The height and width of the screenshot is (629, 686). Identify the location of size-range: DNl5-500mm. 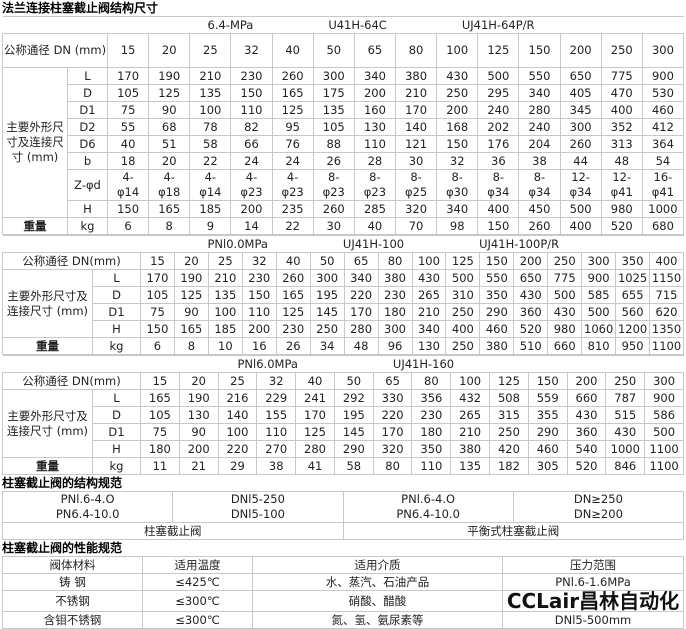
(593, 620).